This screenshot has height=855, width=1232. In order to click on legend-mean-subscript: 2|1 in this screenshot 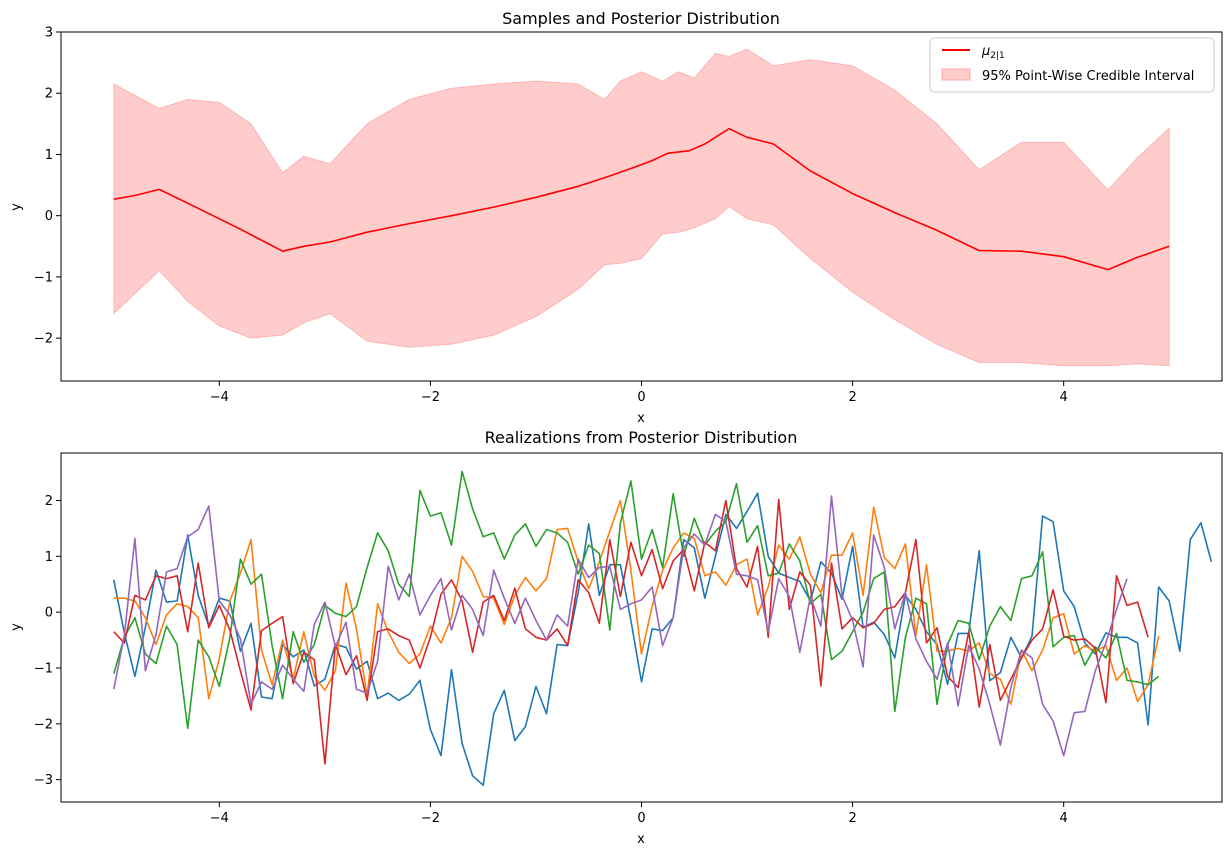, I will do `click(997, 56)`.